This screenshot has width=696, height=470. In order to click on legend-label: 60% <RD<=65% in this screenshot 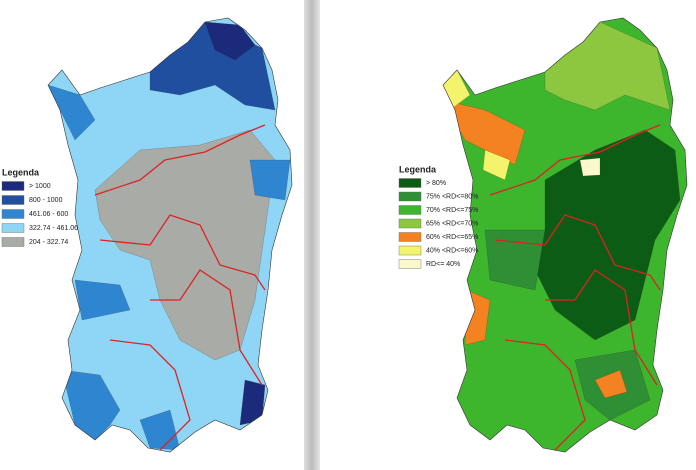, I will do `click(452, 237)`.